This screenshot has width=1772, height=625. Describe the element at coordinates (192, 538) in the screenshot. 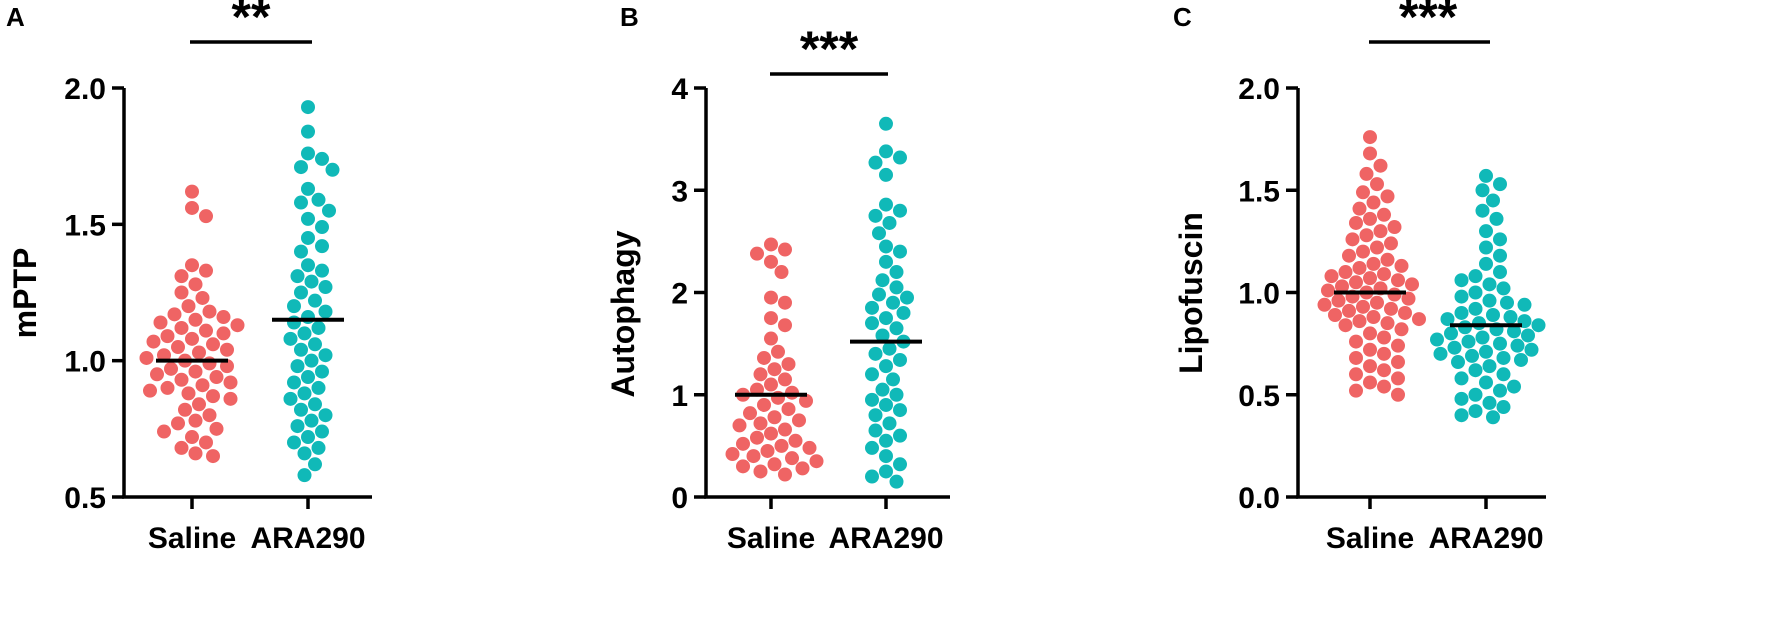

I see `x-tick-label-saline: Saline` at that location.